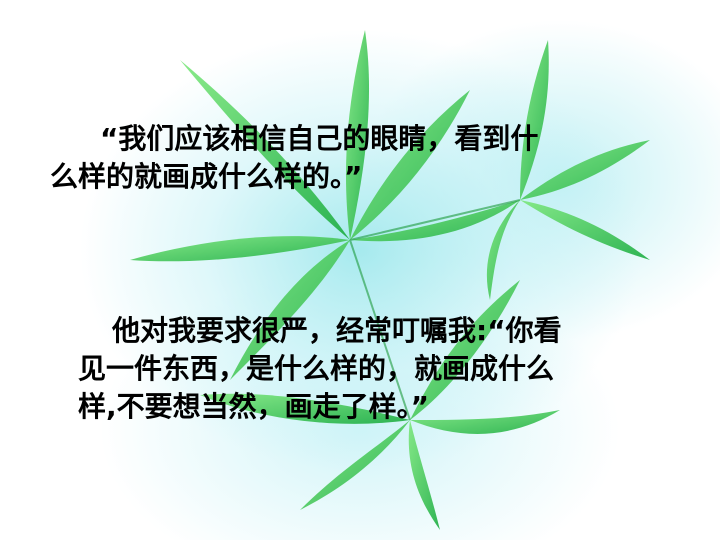 This screenshot has width=720, height=540. I want to click on quote1-line-2: 么样的就画成什么样的。”, so click(206, 176).